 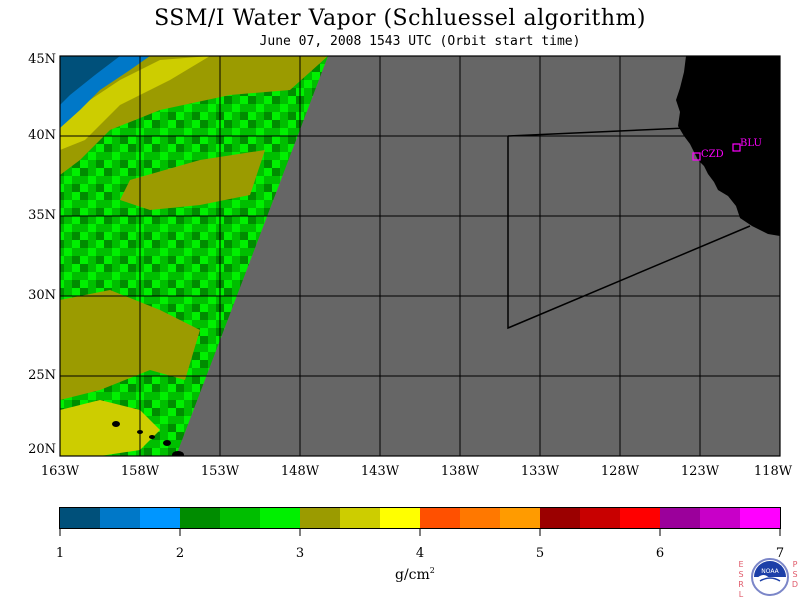 I want to click on vertical-letter: E, so click(x=741, y=564).